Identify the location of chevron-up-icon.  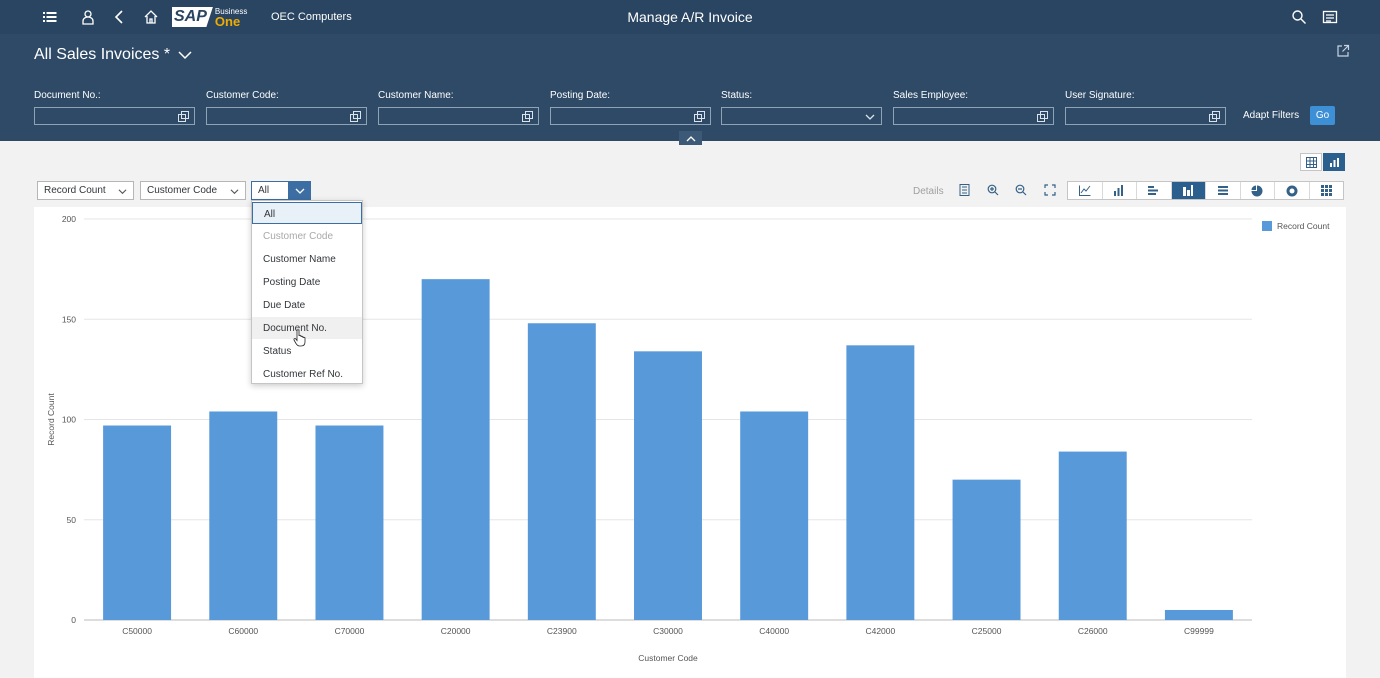
(690, 138).